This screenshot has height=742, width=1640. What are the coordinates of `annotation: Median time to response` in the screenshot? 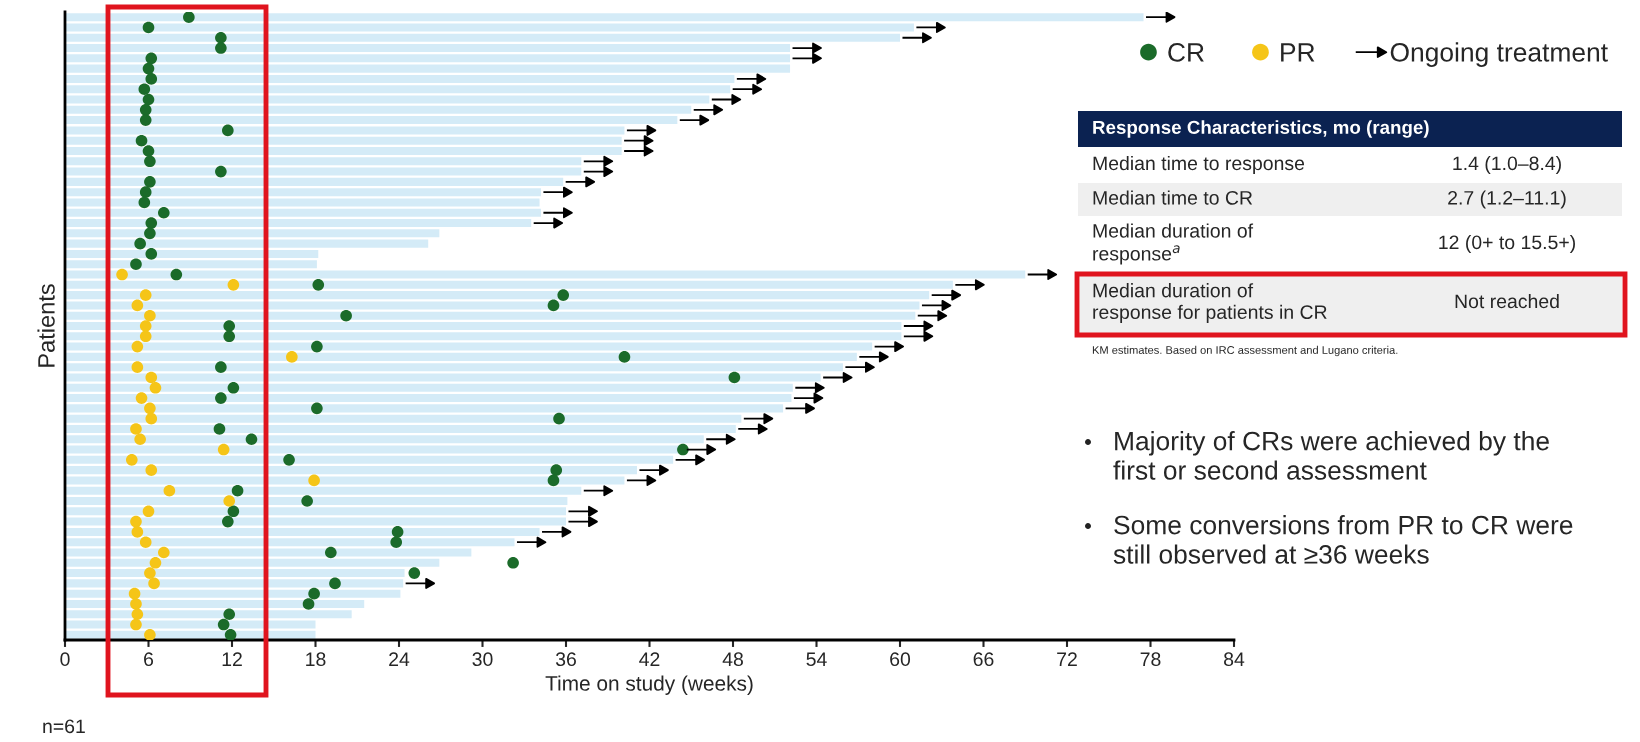 It's located at (1199, 165).